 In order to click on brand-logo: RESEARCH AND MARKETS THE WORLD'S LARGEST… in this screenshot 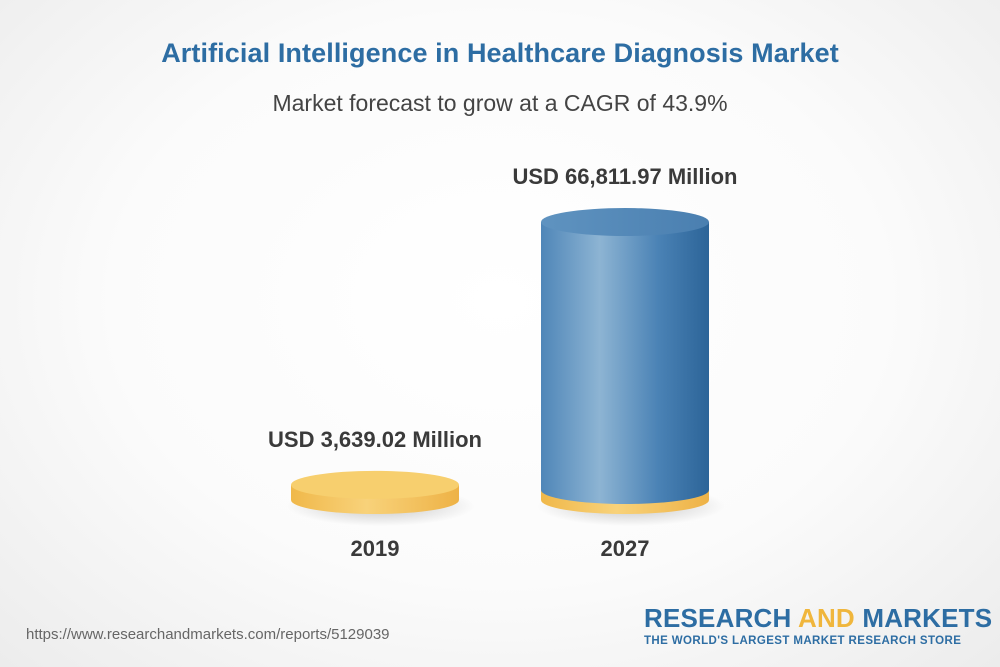, I will do `click(818, 625)`.